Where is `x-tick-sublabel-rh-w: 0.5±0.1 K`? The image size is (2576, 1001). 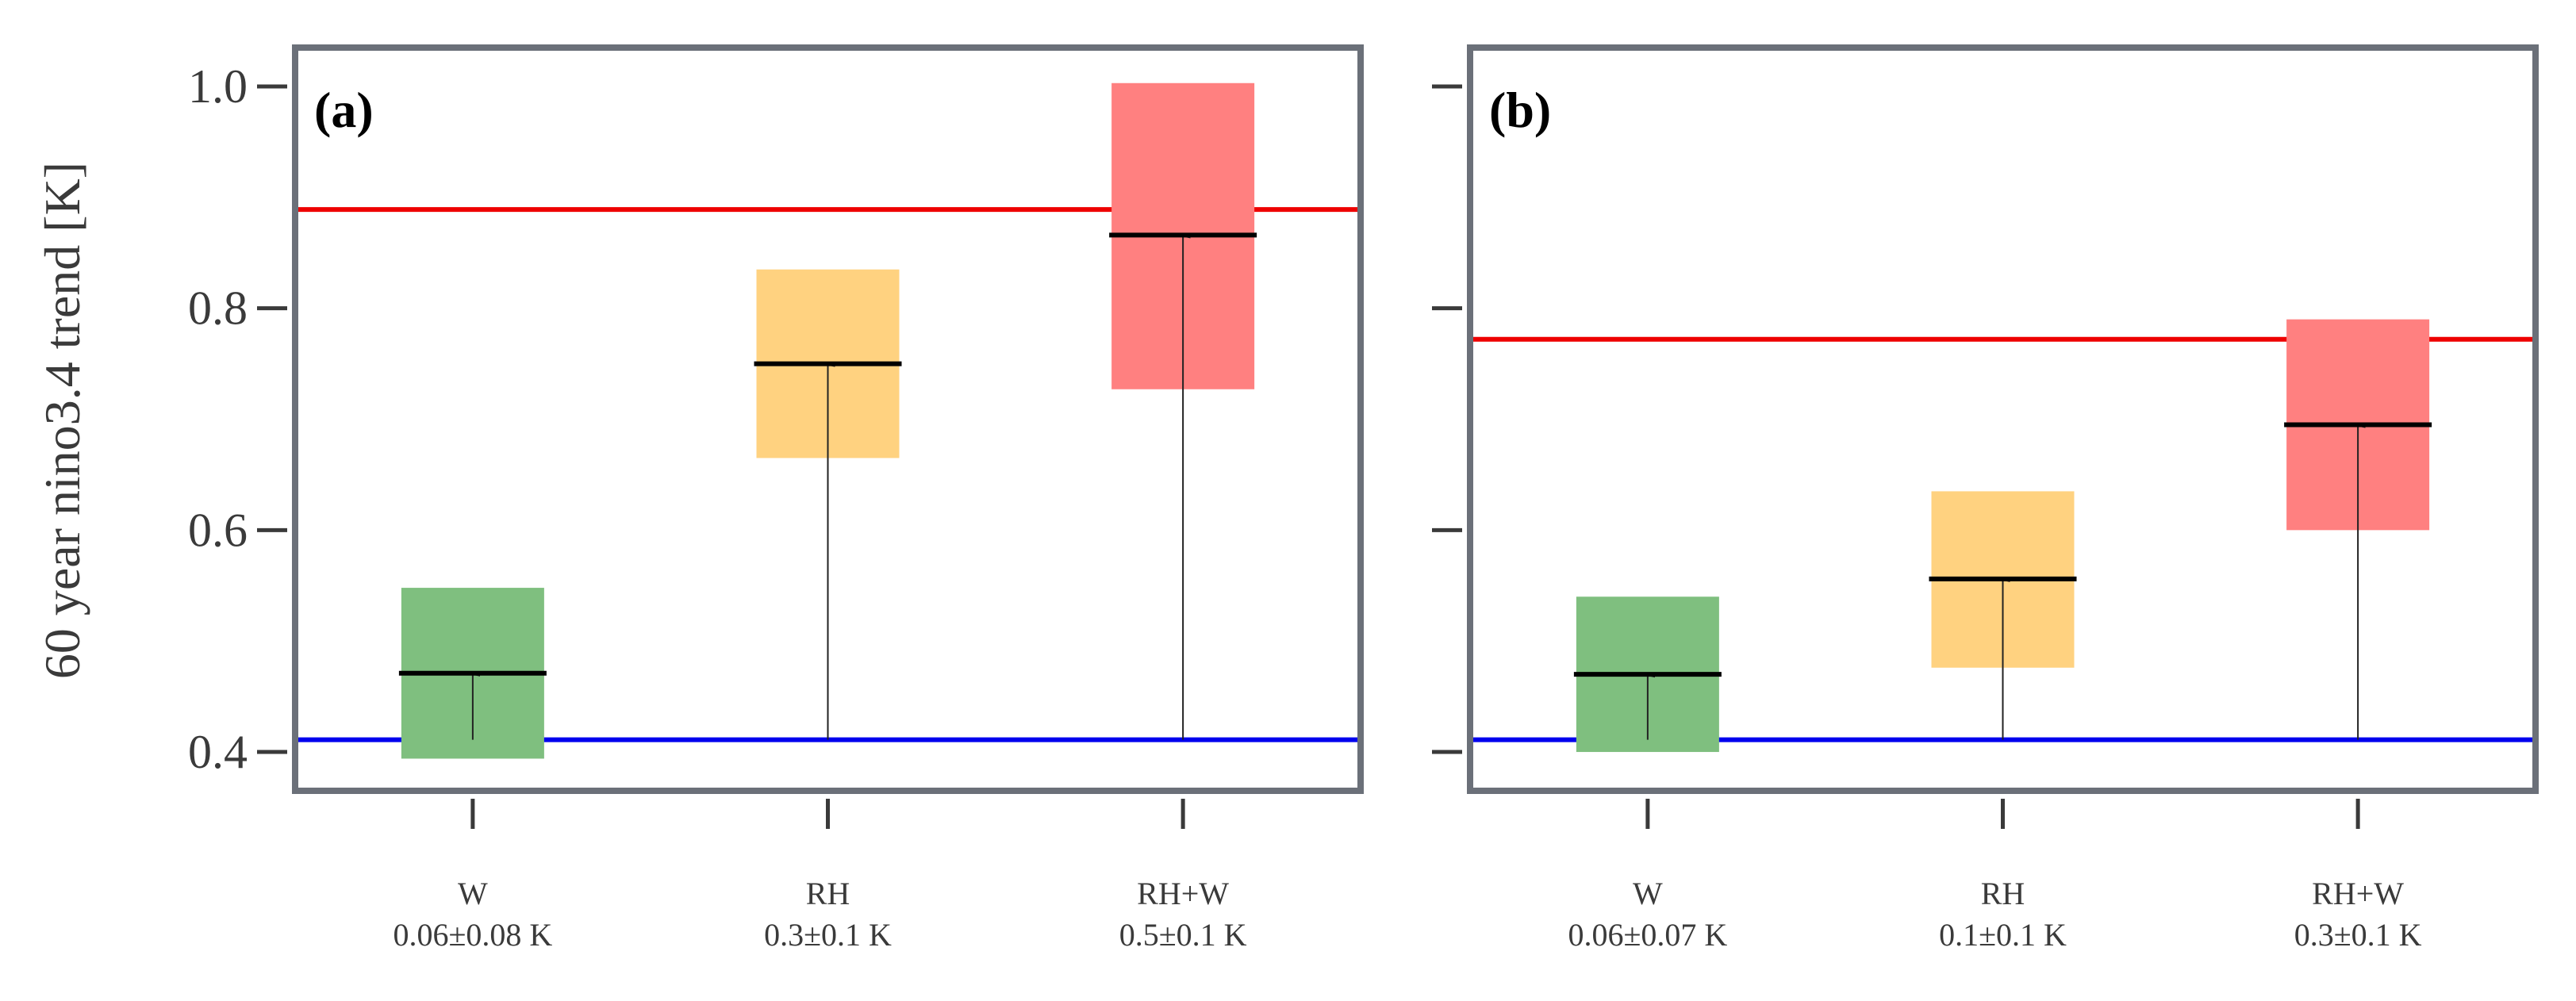 x-tick-sublabel-rh-w: 0.5±0.1 K is located at coordinates (1183, 935).